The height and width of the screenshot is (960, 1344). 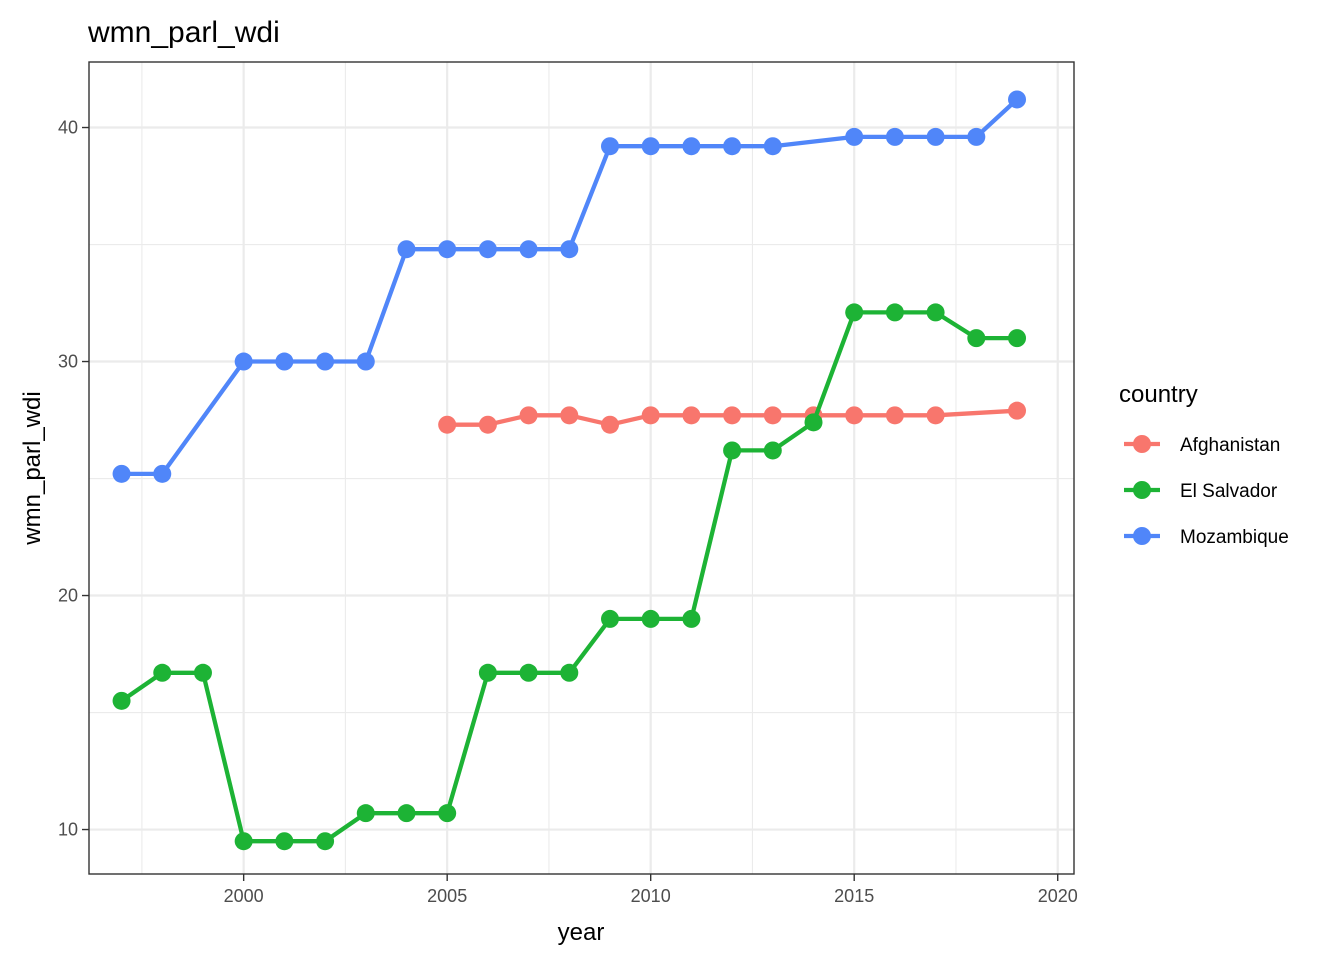 What do you see at coordinates (1229, 491) in the screenshot?
I see `legend-label: El Salvador` at bounding box center [1229, 491].